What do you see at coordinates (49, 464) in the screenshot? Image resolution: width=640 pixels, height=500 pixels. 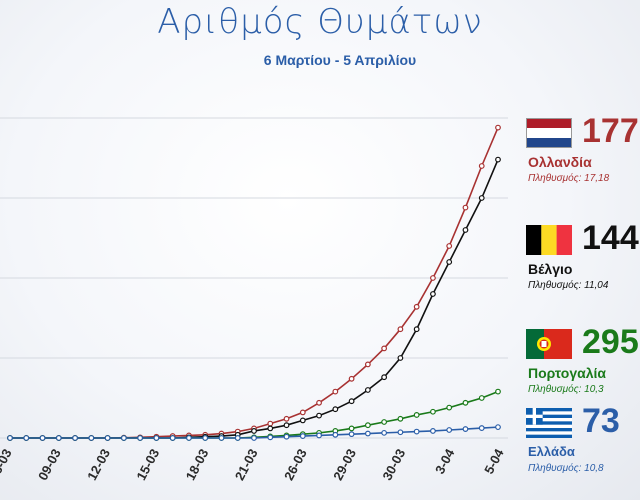 I see `x-tick-label: 09-03` at bounding box center [49, 464].